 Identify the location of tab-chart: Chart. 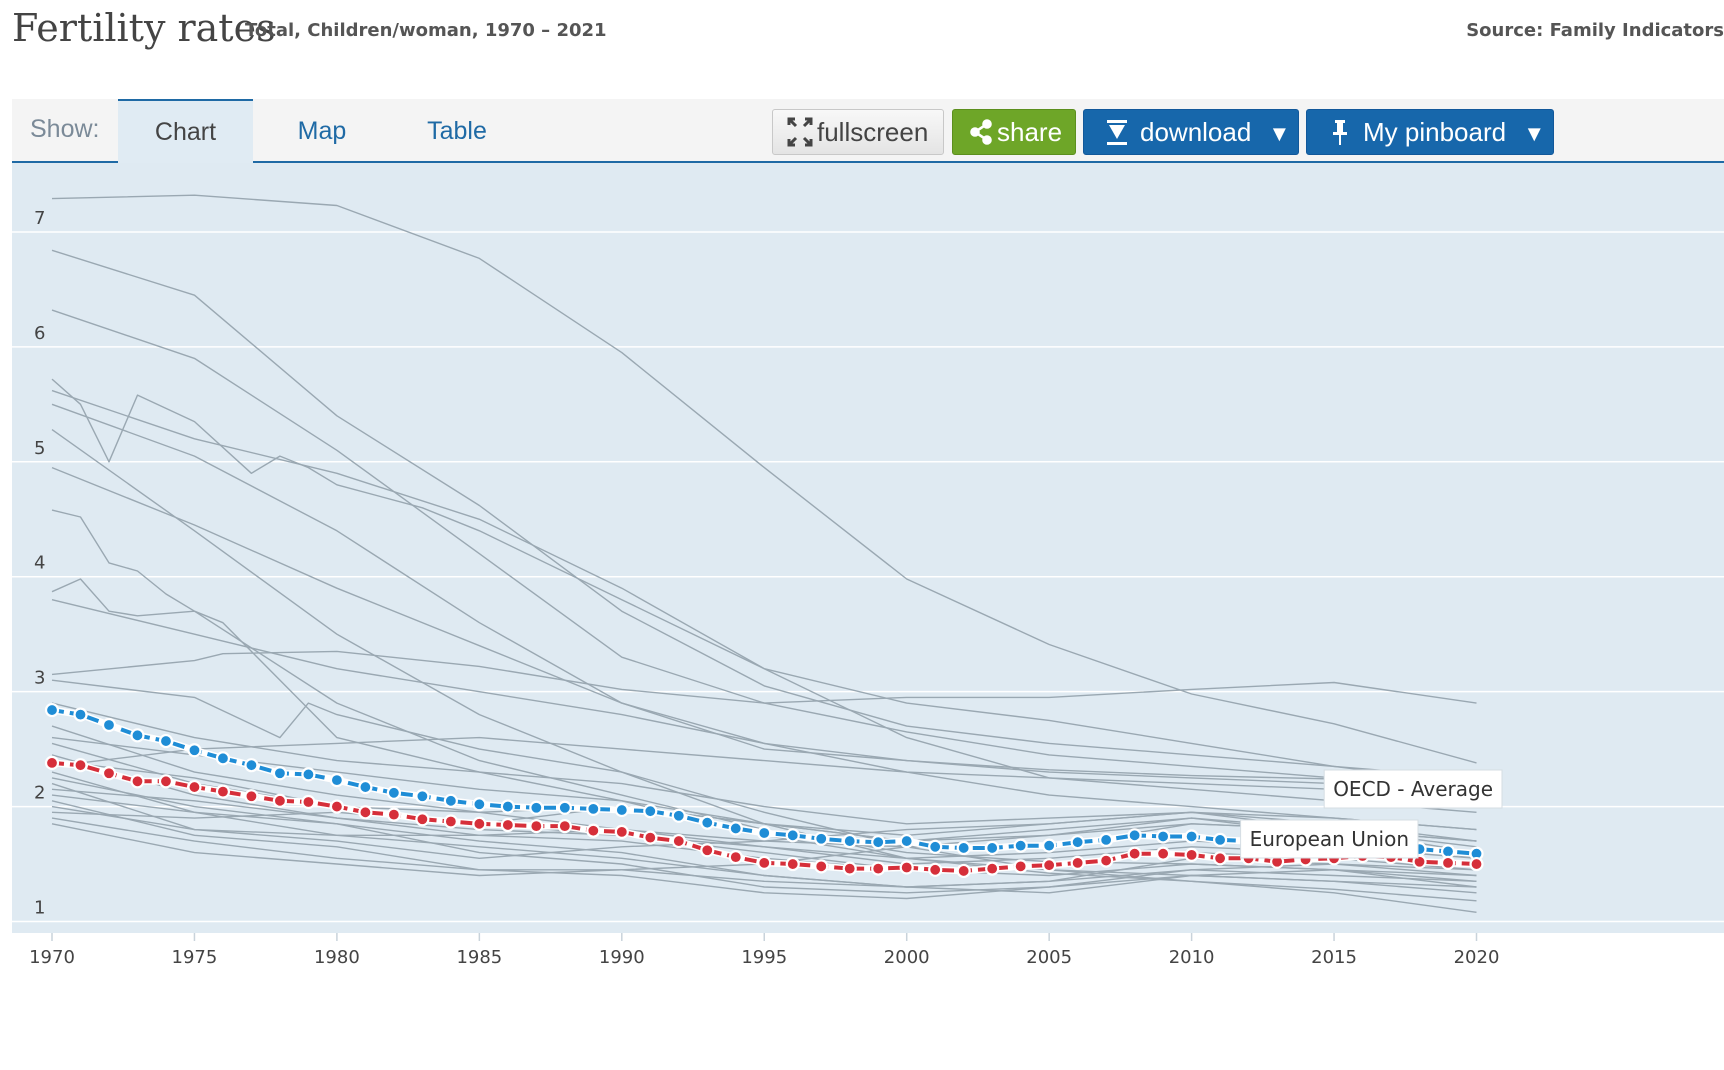
(185, 131).